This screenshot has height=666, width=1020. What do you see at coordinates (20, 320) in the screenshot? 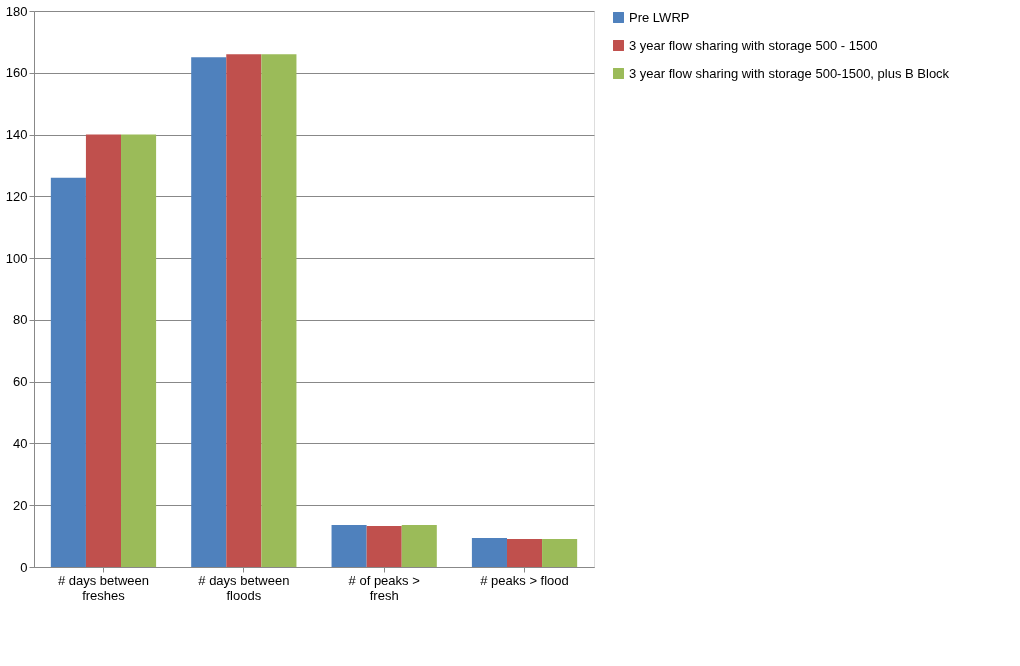
I see `y-tick-label: 80` at bounding box center [20, 320].